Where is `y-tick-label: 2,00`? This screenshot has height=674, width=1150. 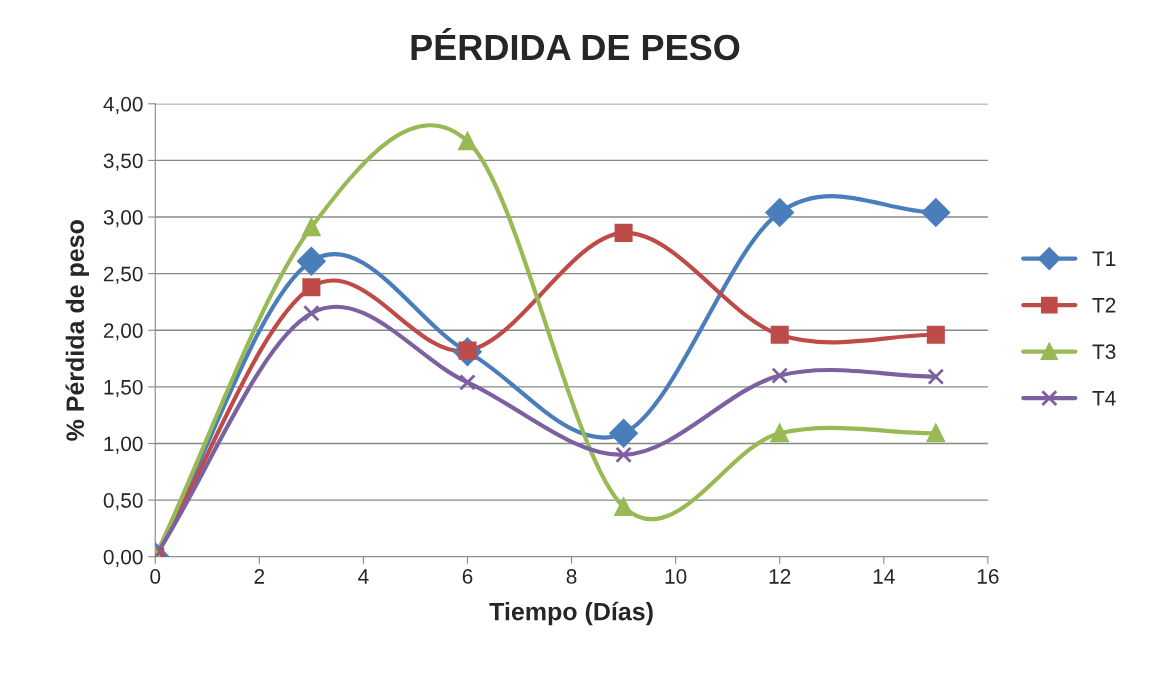
y-tick-label: 2,00 is located at coordinates (123, 332).